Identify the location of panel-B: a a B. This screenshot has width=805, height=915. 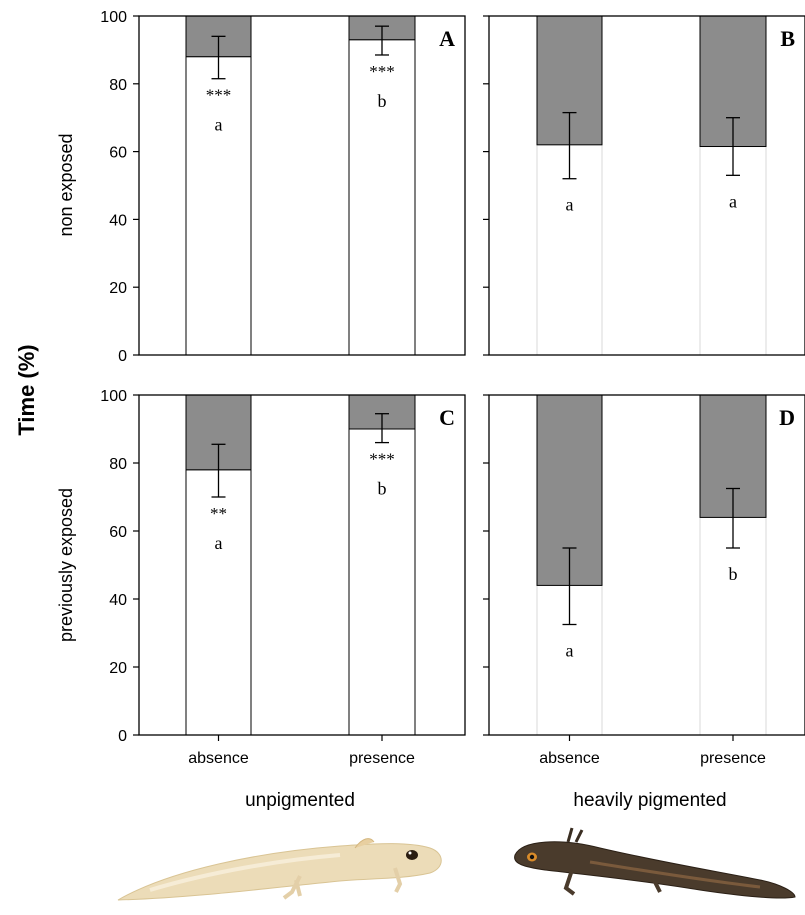
(644, 185).